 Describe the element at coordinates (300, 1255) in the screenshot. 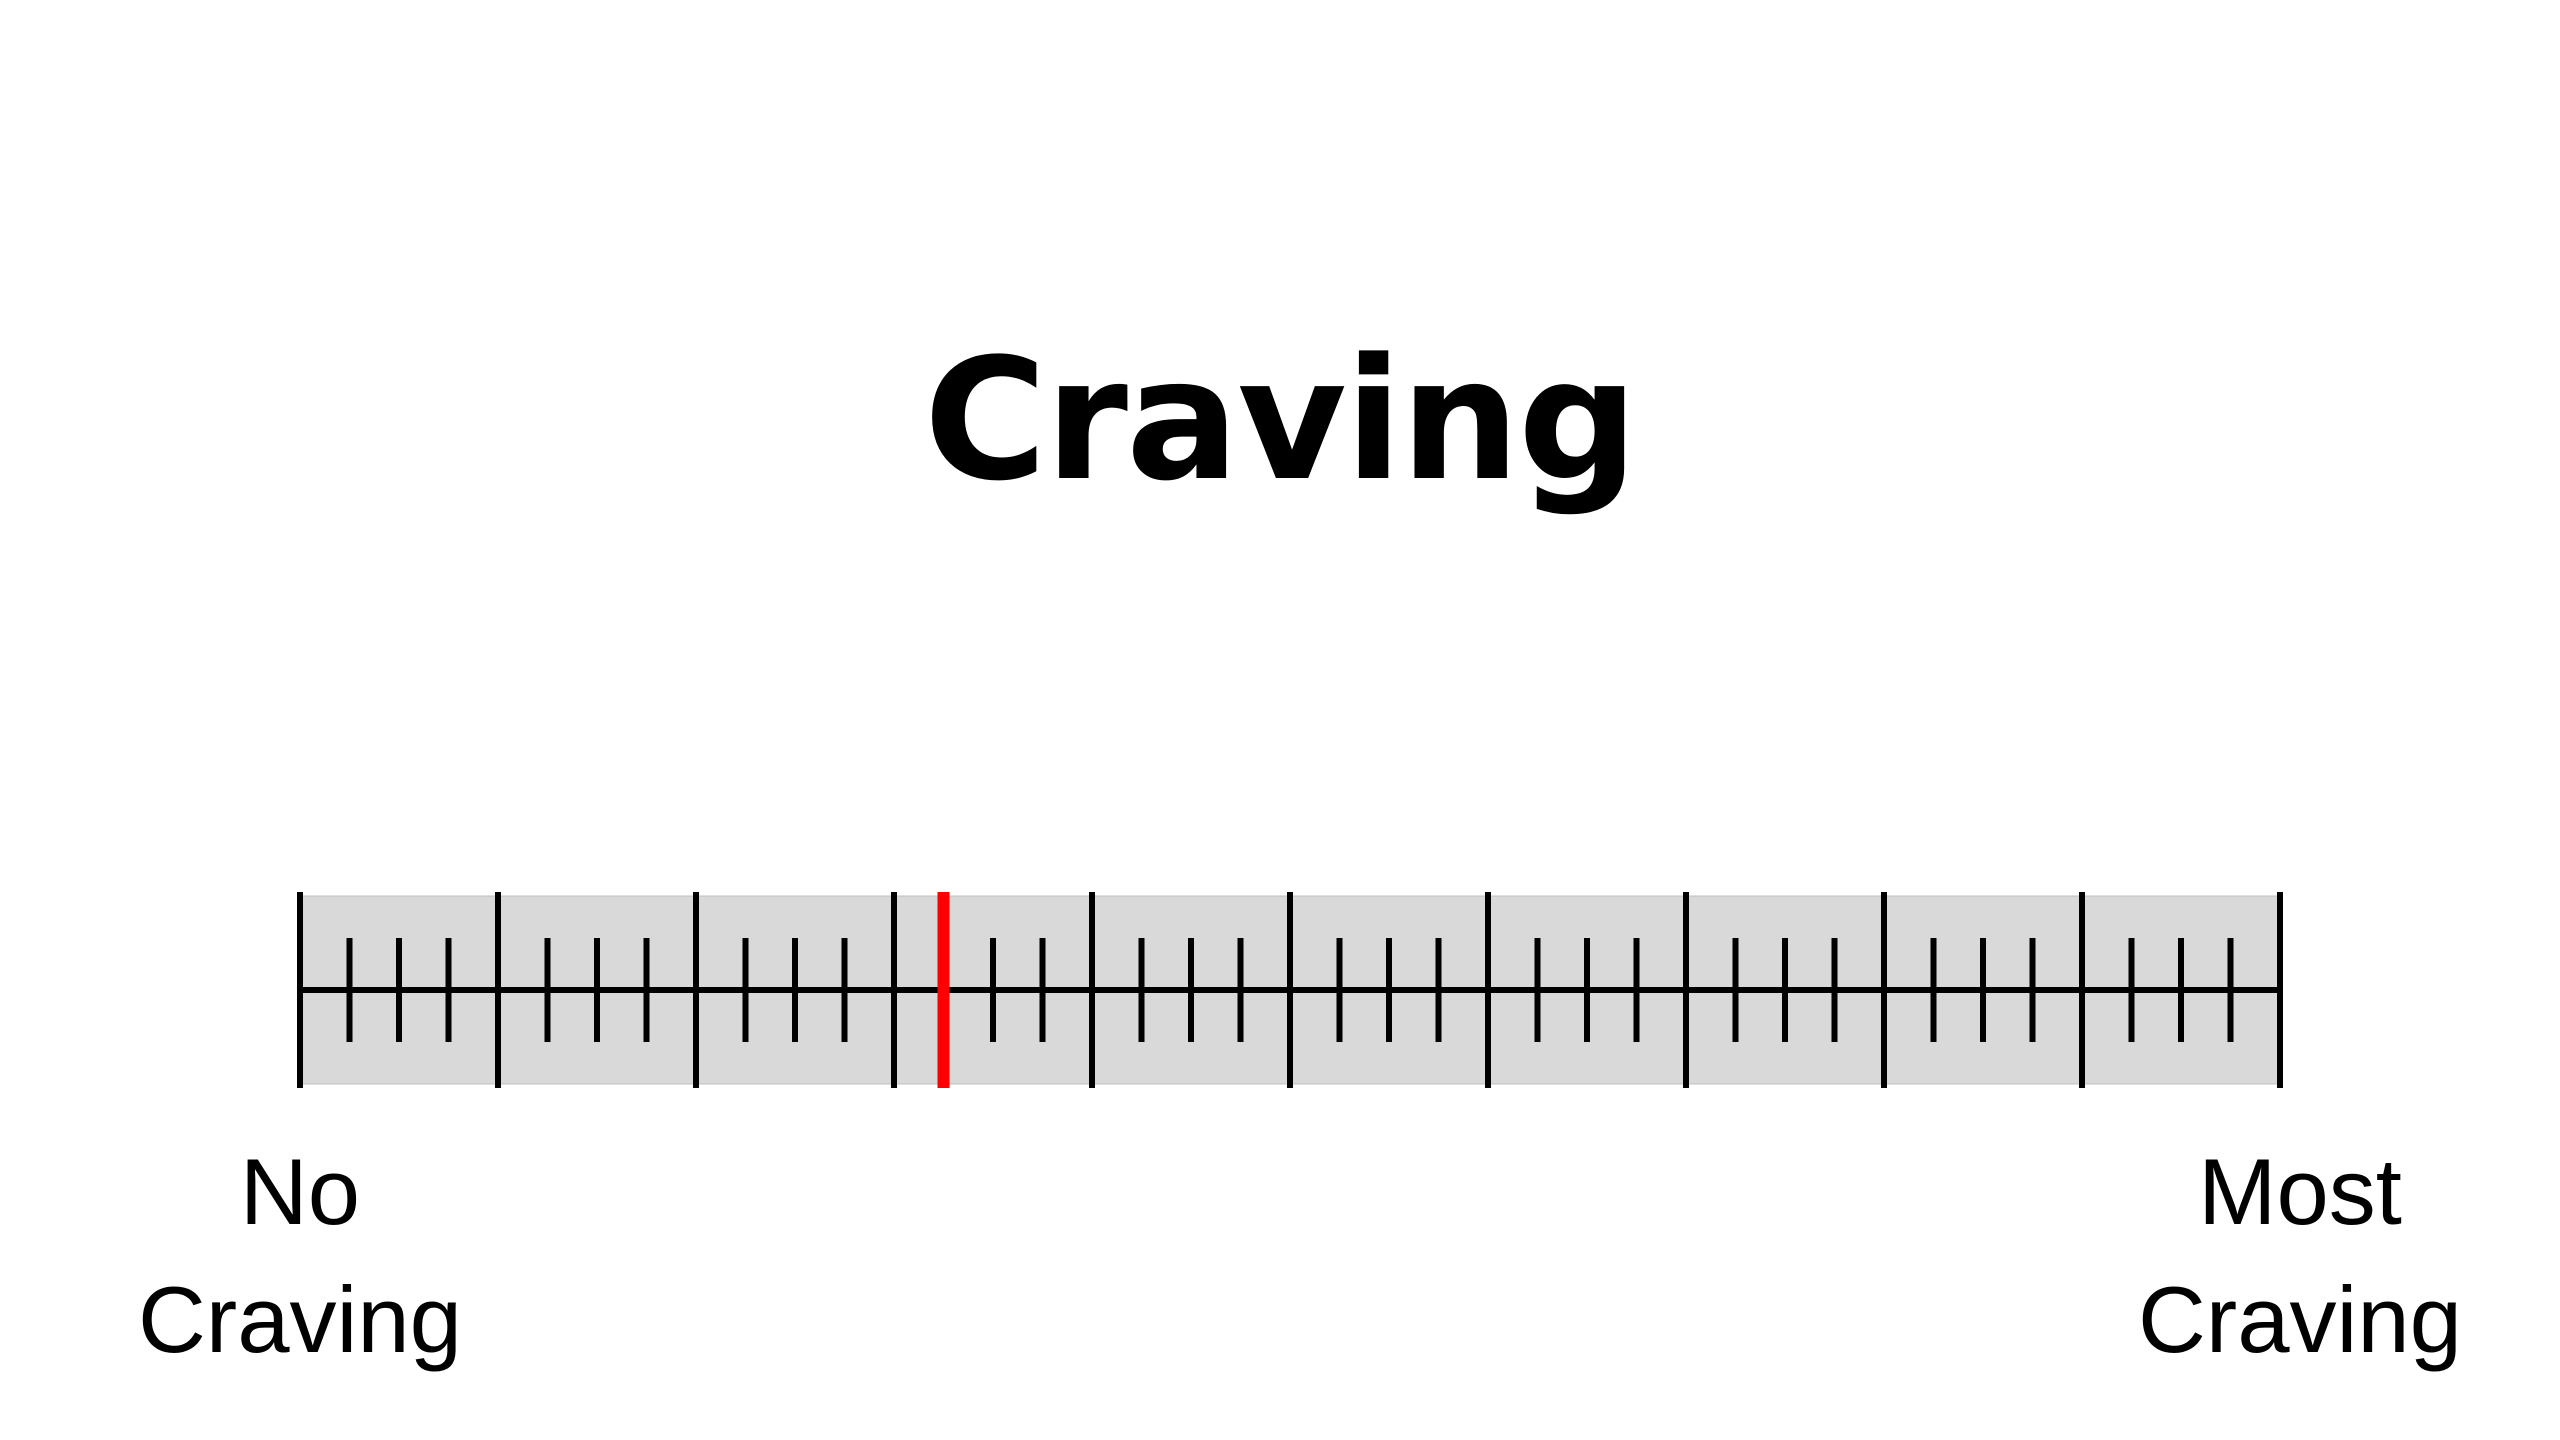

I see `scale-min-label: No Craving` at that location.